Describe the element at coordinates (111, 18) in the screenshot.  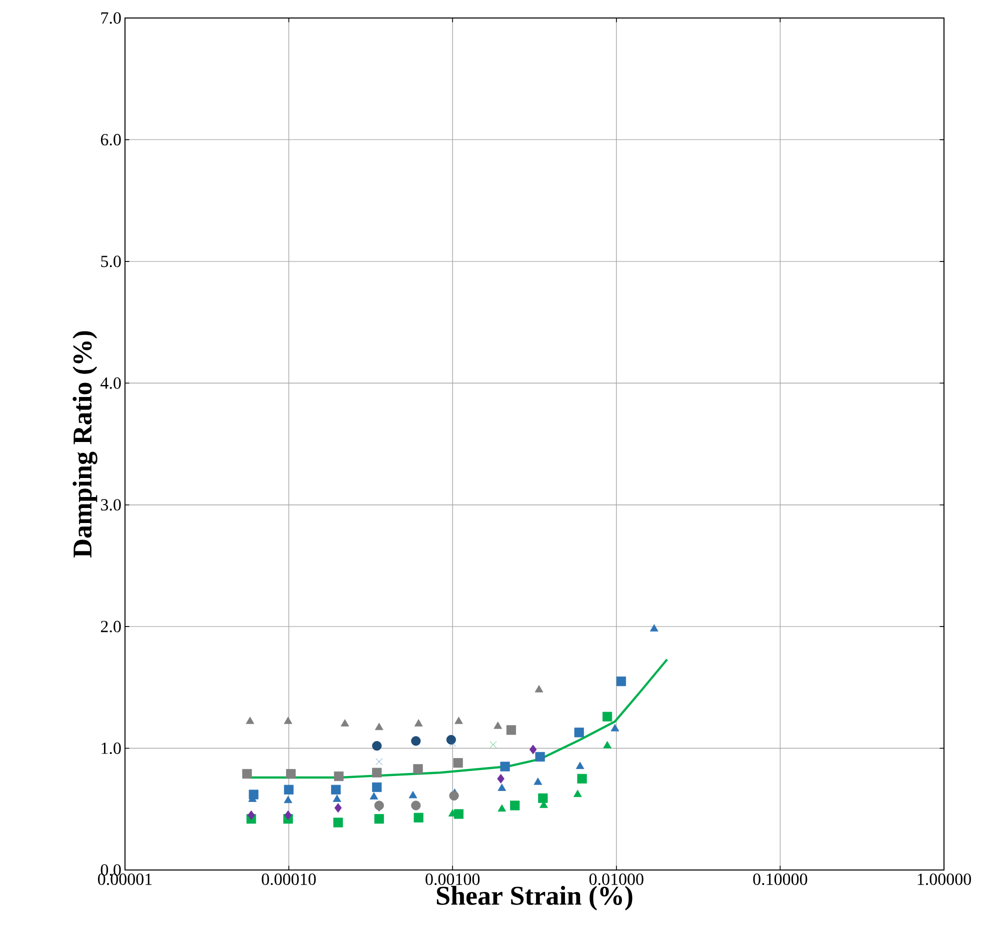
I see `y-tick-label: 7.0` at that location.